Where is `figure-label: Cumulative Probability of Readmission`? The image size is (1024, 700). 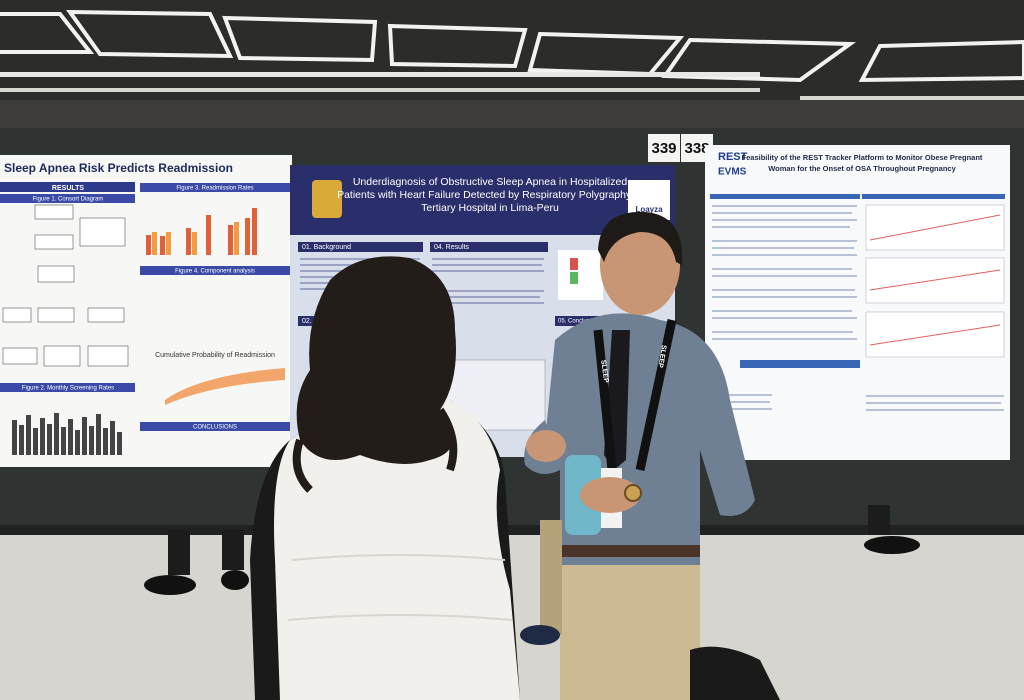 figure-label: Cumulative Probability of Readmission is located at coordinates (215, 355).